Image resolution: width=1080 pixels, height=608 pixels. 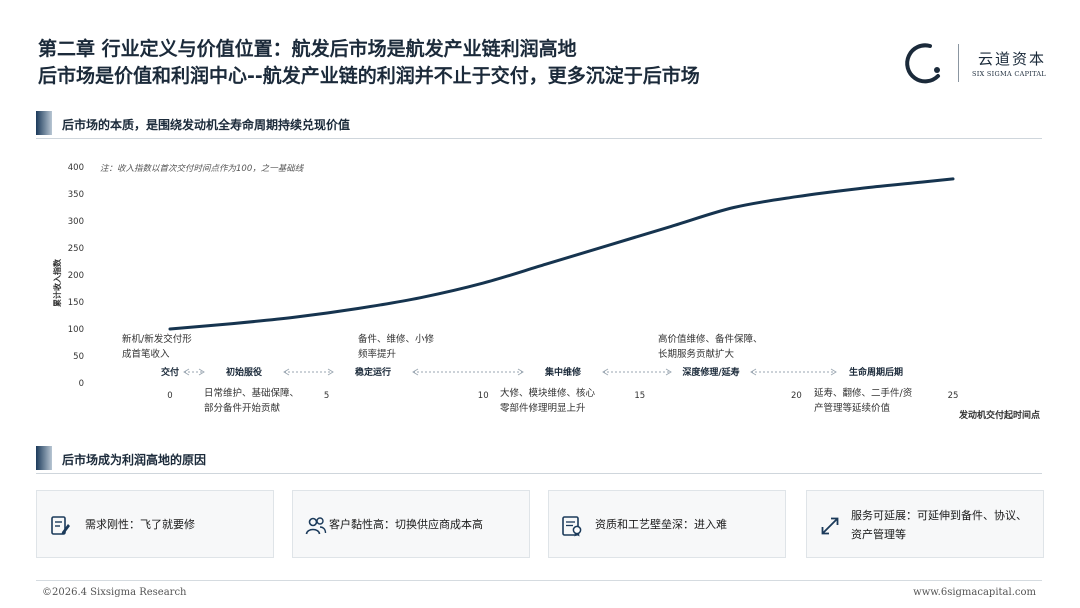 What do you see at coordinates (696, 354) in the screenshot?
I see `phase-annotation: 长期服务贡献扩大` at bounding box center [696, 354].